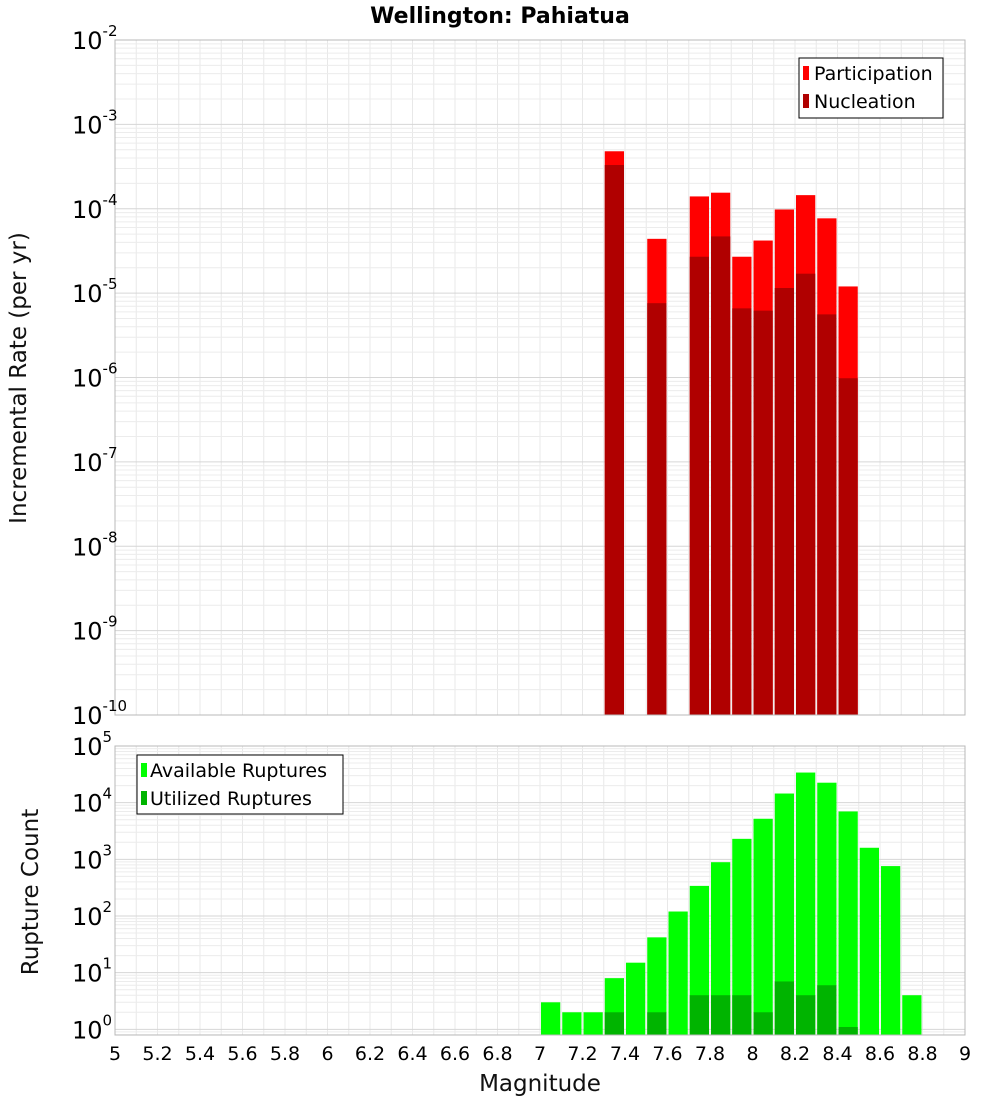  What do you see at coordinates (497, 1054) in the screenshot?
I see `x-tick-label: 6.8` at bounding box center [497, 1054].